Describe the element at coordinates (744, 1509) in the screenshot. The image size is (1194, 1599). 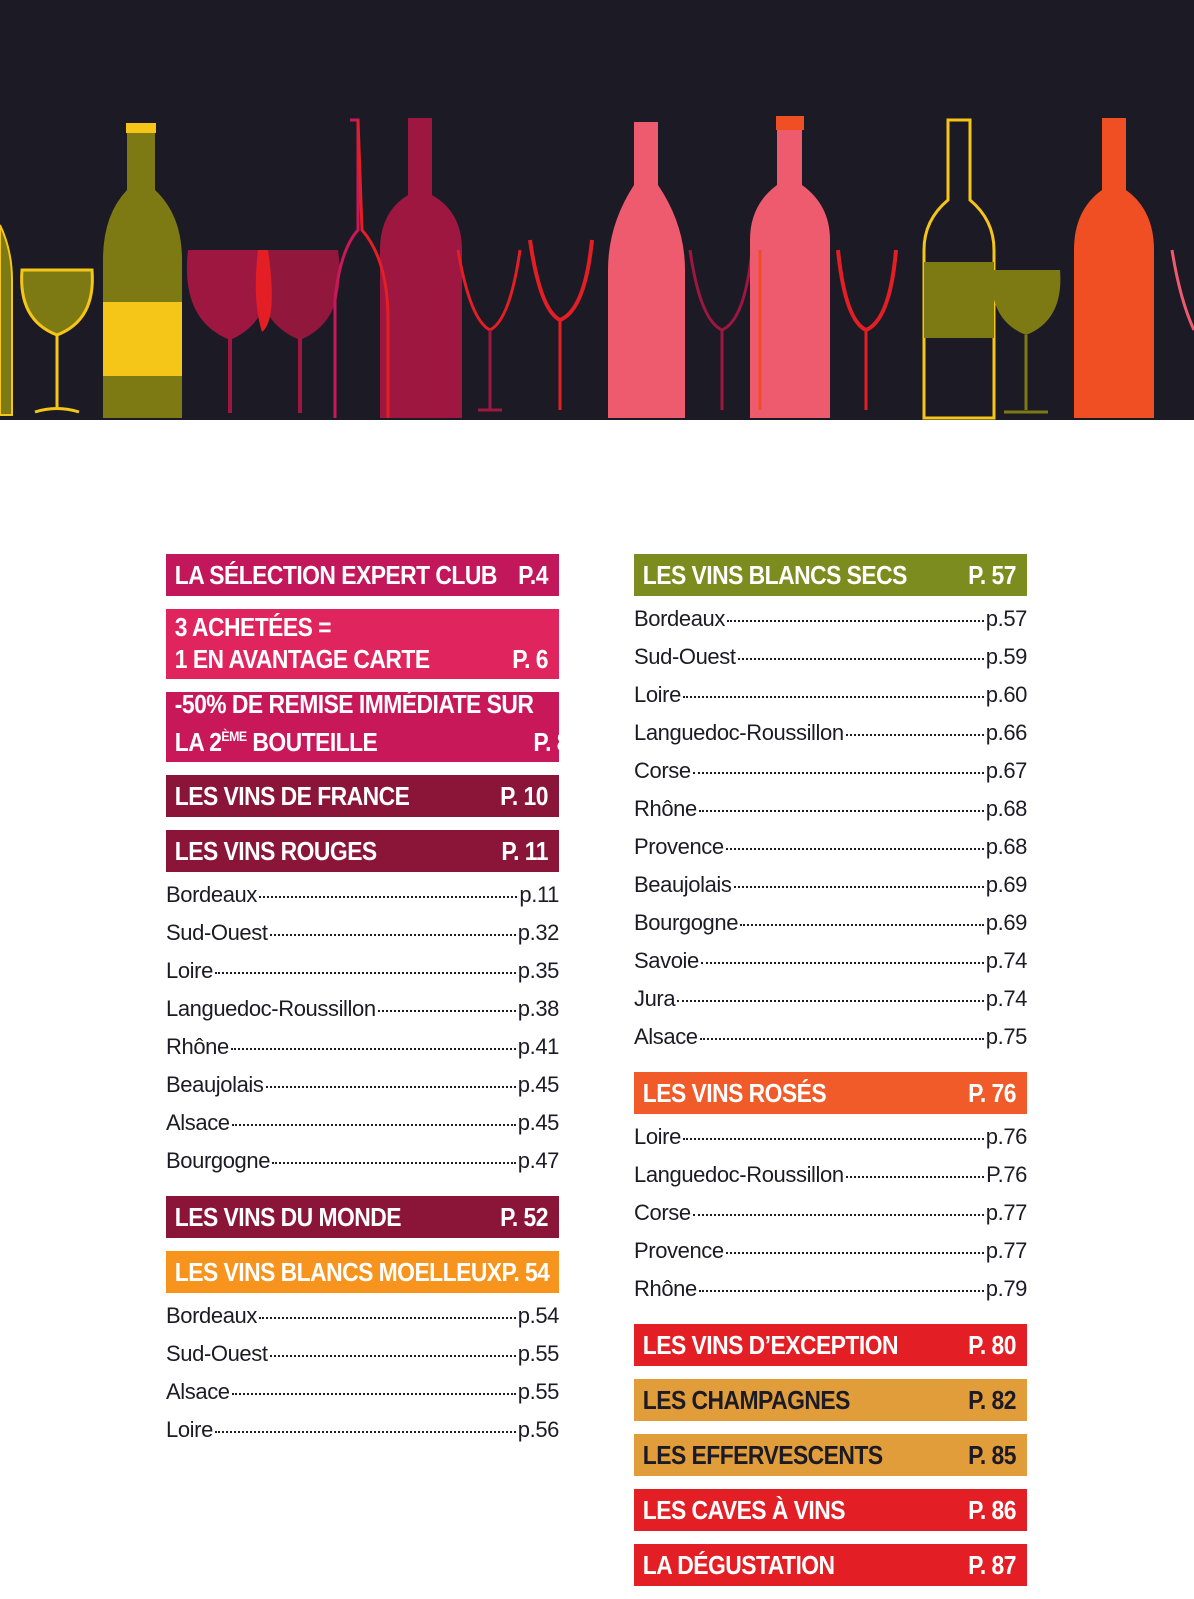
I see `section-title: LES CAVES À VINS` at that location.